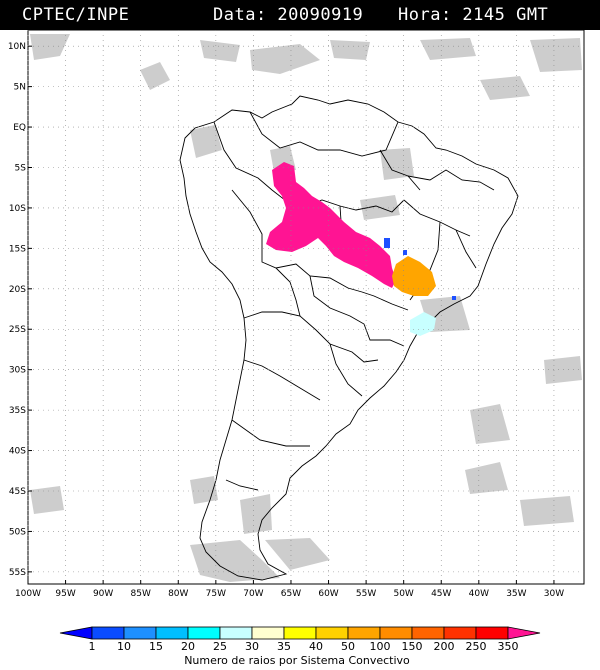 The height and width of the screenshot is (670, 600). Describe the element at coordinates (65, 594) in the screenshot. I see `lon-label: 95W` at that location.